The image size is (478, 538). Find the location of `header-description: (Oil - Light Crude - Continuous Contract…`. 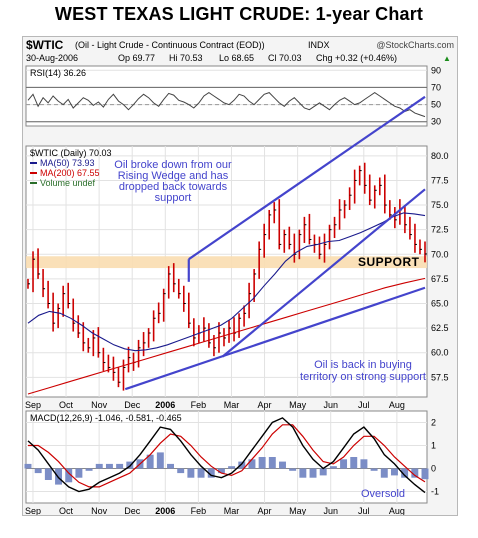

header-description: (Oil - Light Crude - Continuous Contract… is located at coordinates (170, 45).